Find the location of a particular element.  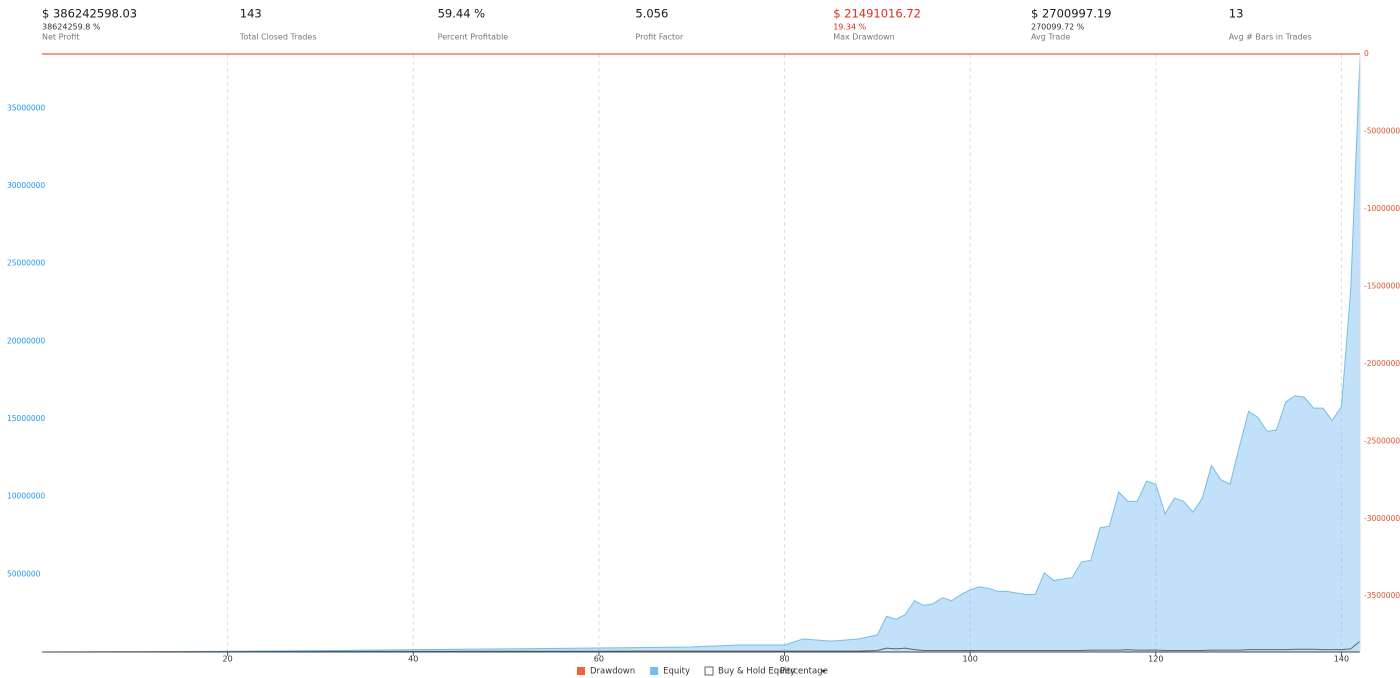

legend: Drawdown Equity Buy & Hold Equity is located at coordinates (686, 671).